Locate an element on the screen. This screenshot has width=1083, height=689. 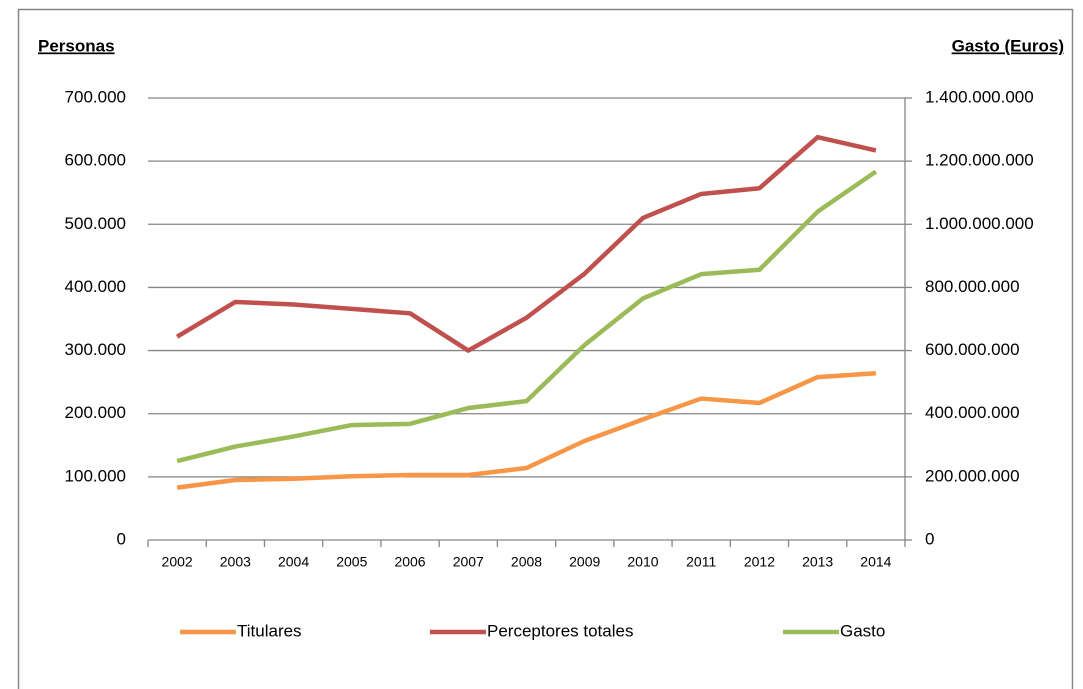
y-tick-label: 500.000 is located at coordinates (95, 223).